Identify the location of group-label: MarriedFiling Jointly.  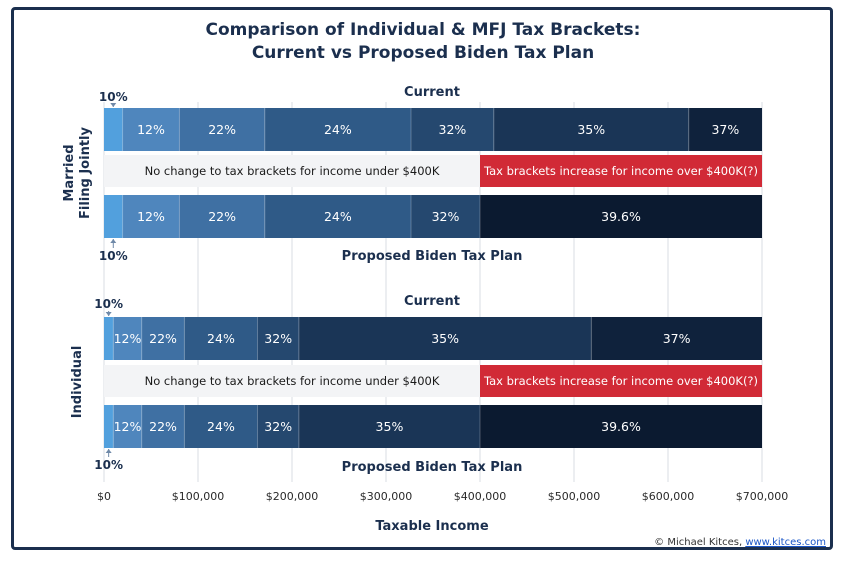
(77, 173).